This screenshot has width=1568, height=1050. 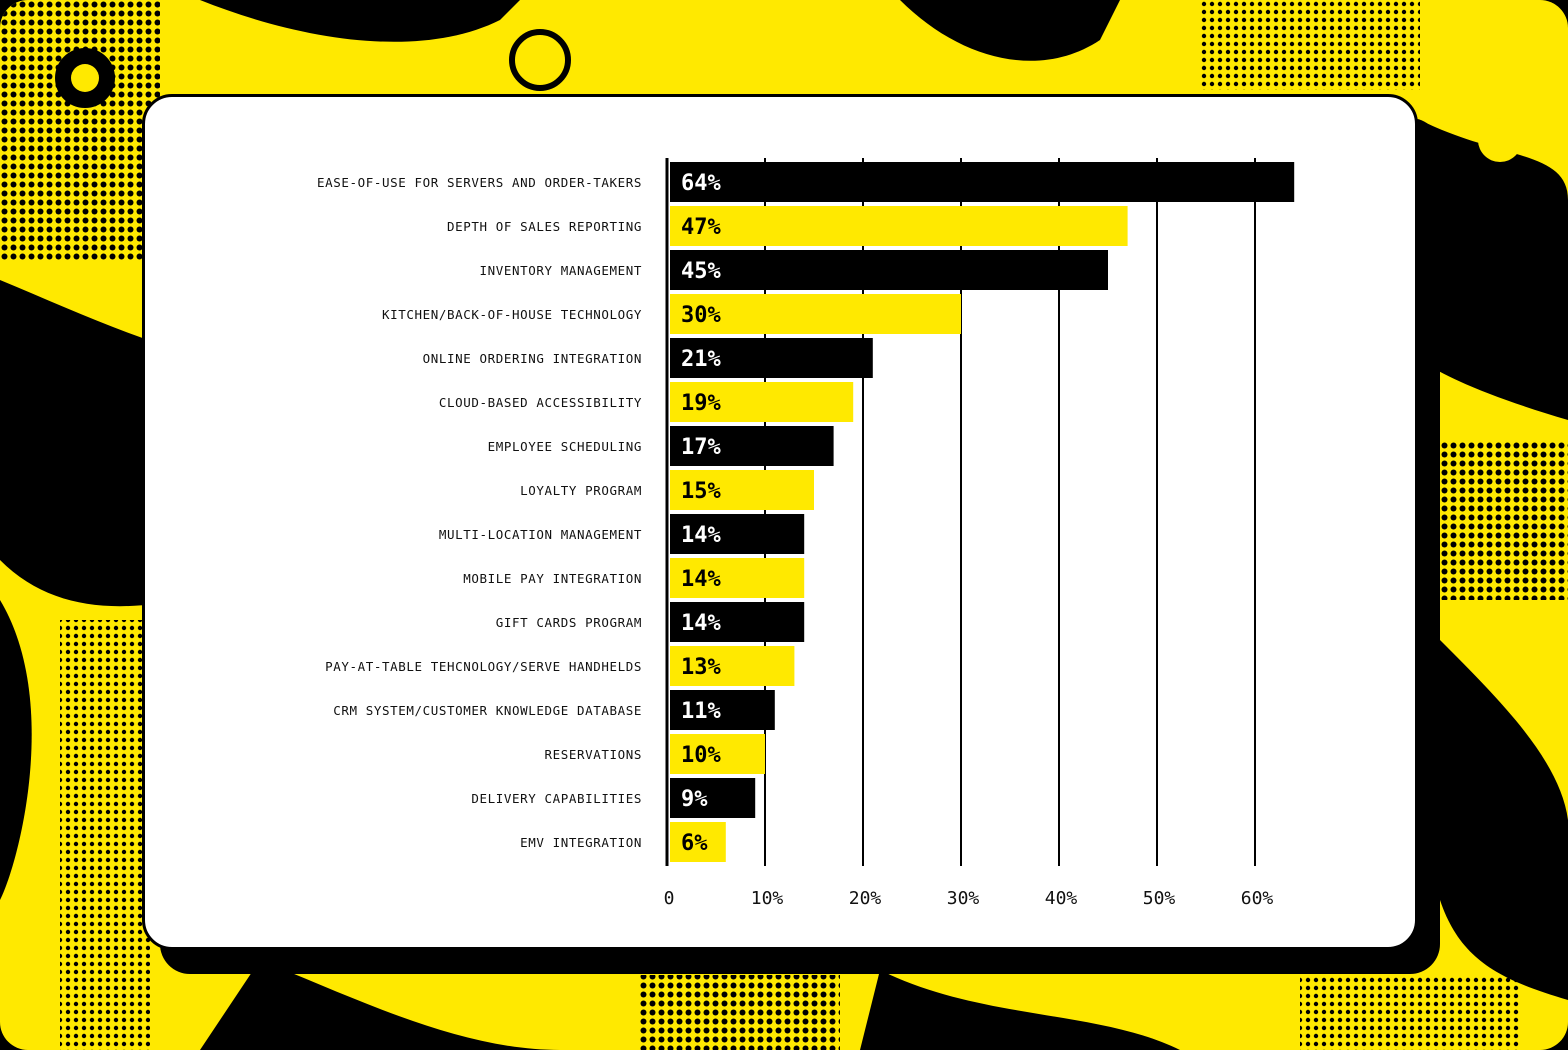 What do you see at coordinates (701, 403) in the screenshot?
I see `bar-value-label: 19%` at bounding box center [701, 403].